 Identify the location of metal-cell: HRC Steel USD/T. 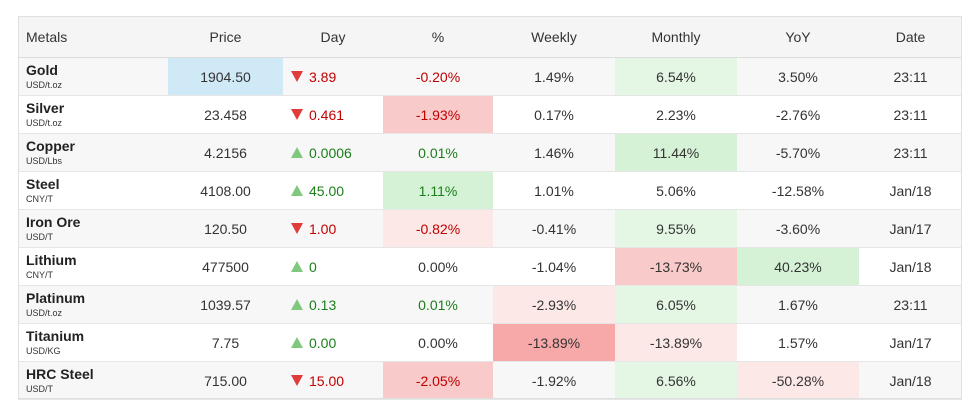
(93, 380).